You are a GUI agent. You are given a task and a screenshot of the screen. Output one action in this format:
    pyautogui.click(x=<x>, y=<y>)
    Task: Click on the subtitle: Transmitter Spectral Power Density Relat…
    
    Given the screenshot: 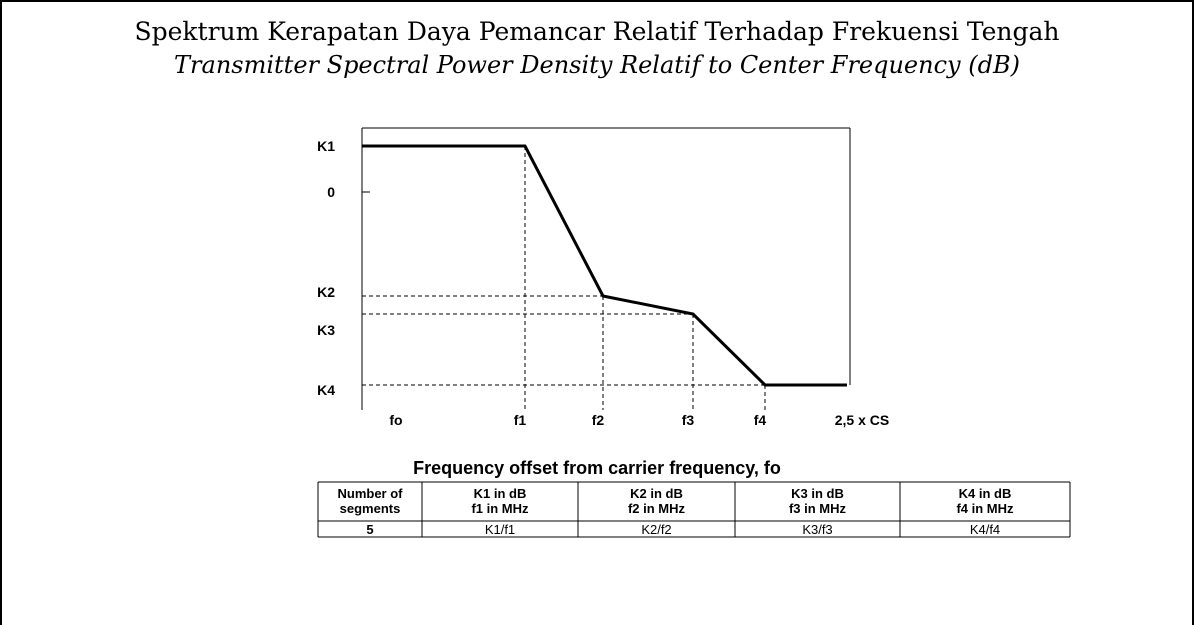 What is the action you would take?
    pyautogui.click(x=597, y=65)
    